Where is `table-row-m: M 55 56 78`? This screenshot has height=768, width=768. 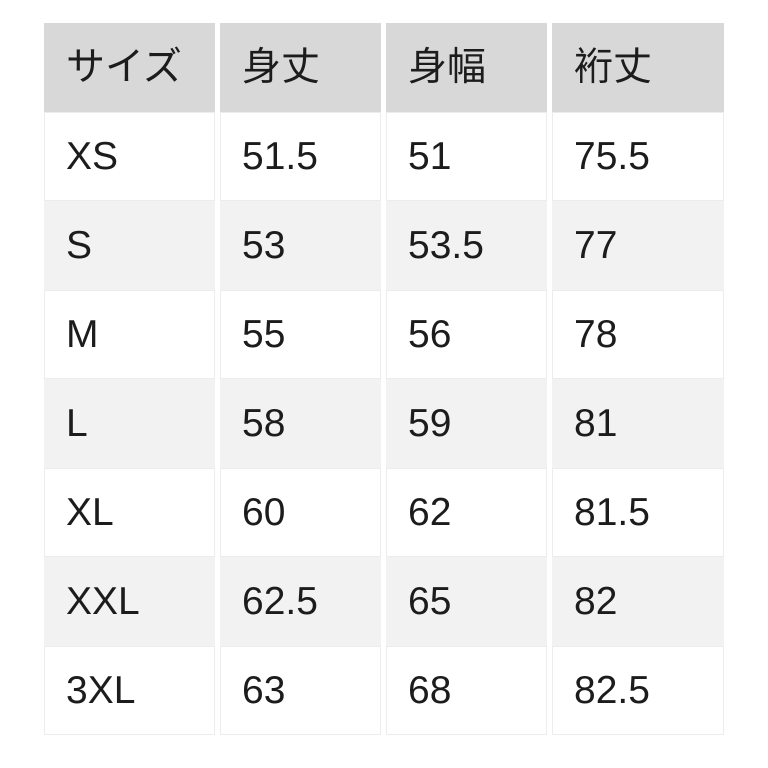
table-row-m: M 55 56 78 is located at coordinates (384, 334).